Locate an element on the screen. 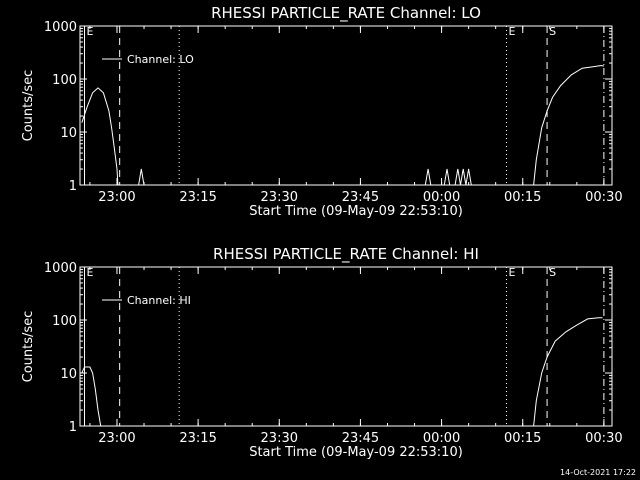 The image size is (640, 480). footer-timestamp: 14-Oct-2021 17:22 is located at coordinates (598, 472).